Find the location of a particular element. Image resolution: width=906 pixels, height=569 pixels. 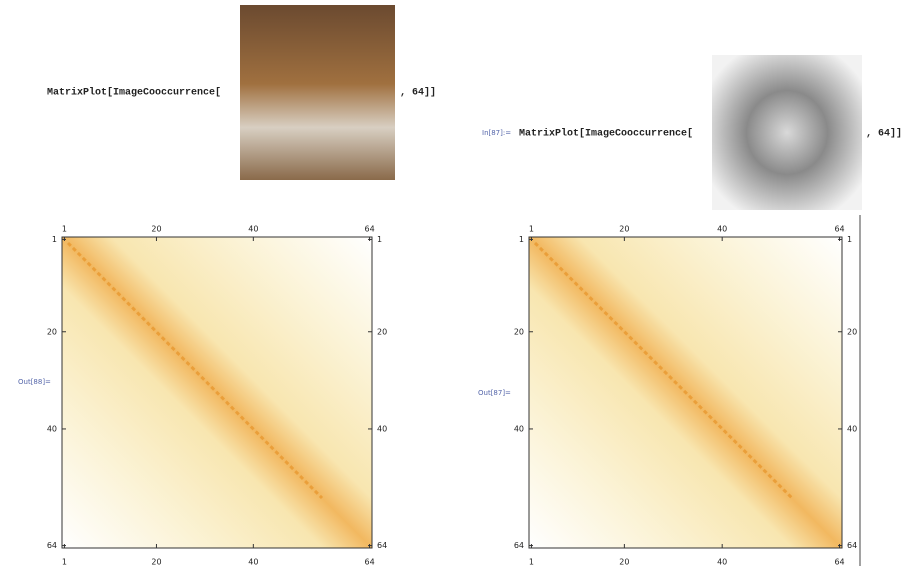

output-label: Out[87]= is located at coordinates (494, 393).